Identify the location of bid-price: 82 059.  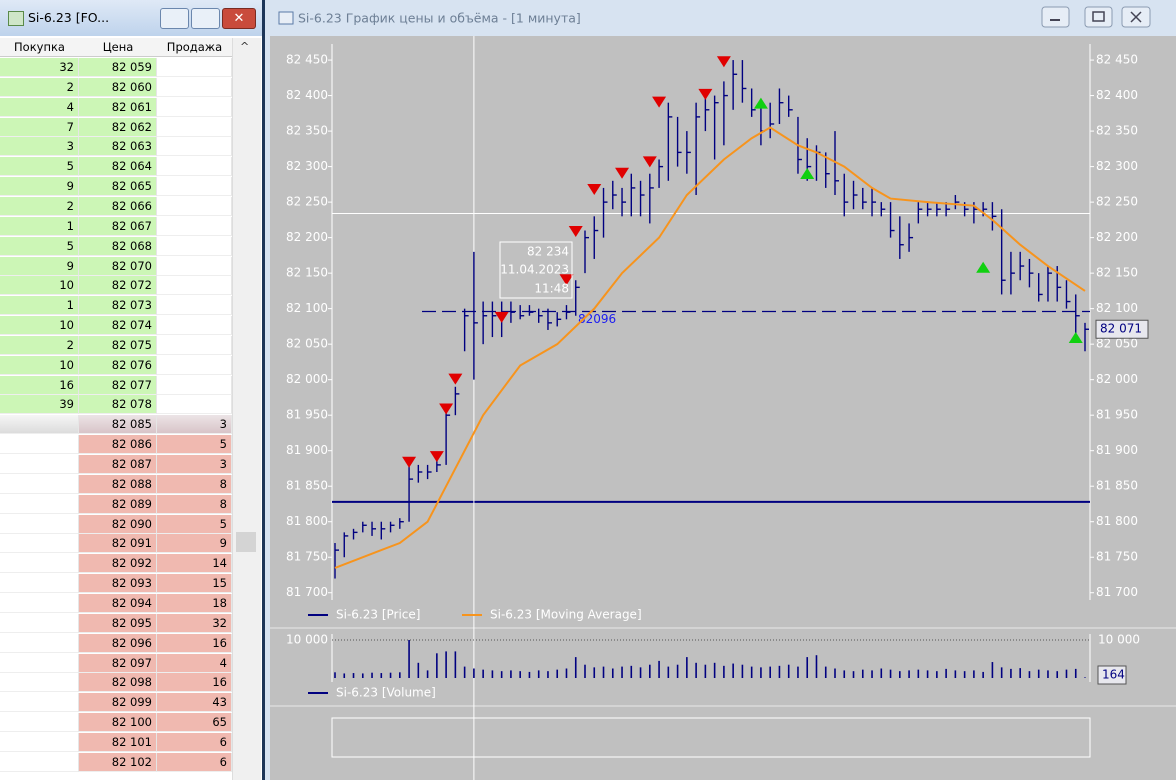
(118, 67).